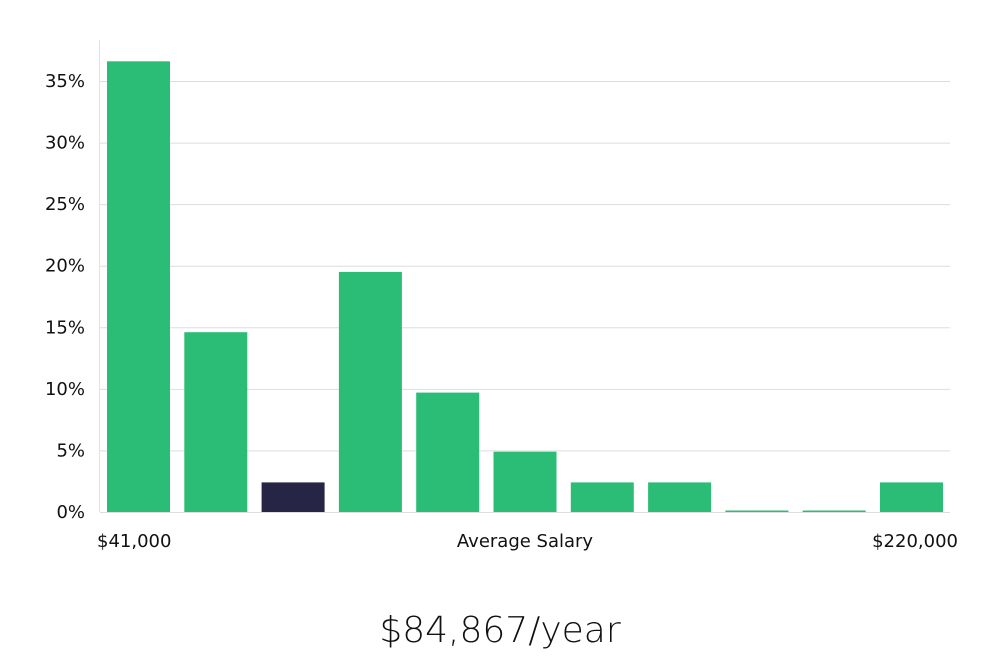 The height and width of the screenshot is (660, 1000). Describe the element at coordinates (525, 541) in the screenshot. I see `x-axis-title: Average Salary` at that location.